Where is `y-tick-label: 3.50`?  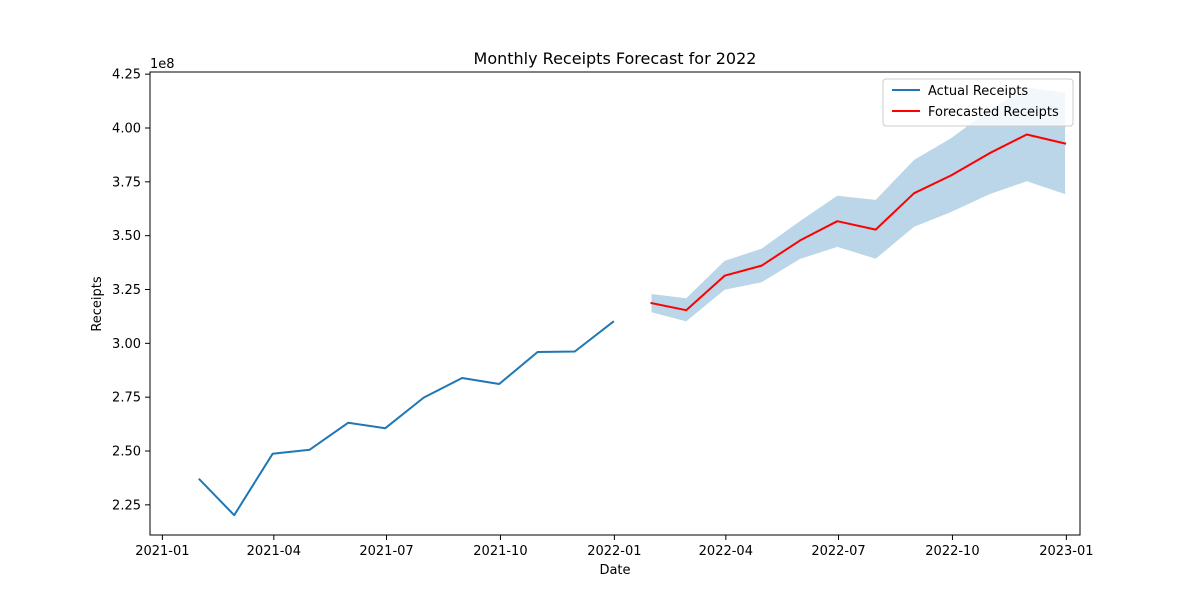
y-tick-label: 3.50 is located at coordinates (126, 236).